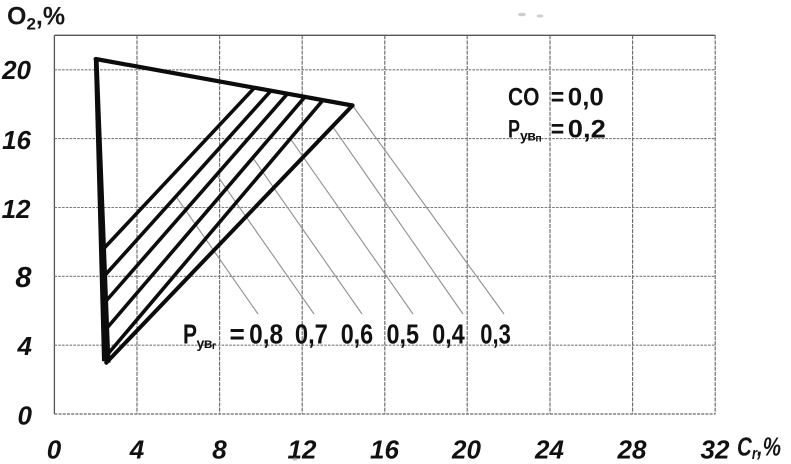 The image size is (791, 464). What do you see at coordinates (759, 447) in the screenshot?
I see `svg-text: Cr,%` at bounding box center [759, 447].